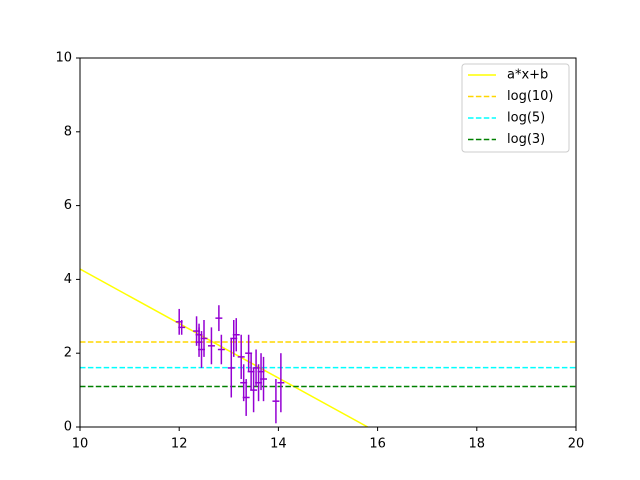  What do you see at coordinates (278, 444) in the screenshot?
I see `x-tick-label: 14` at bounding box center [278, 444].